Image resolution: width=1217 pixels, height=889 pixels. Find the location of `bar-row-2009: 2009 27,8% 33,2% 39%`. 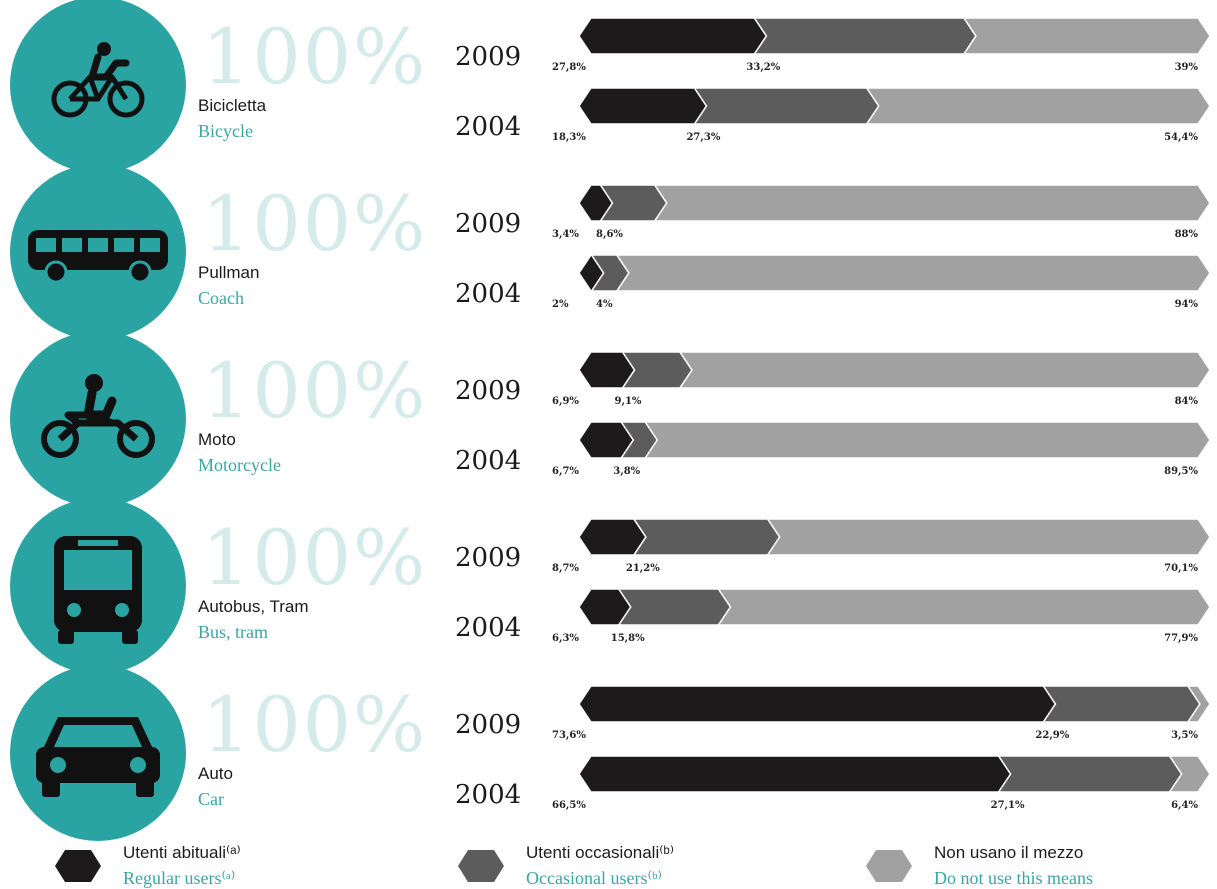

bar-row-2009: 2009 27,8% 33,2% 39% is located at coordinates (833, 45).